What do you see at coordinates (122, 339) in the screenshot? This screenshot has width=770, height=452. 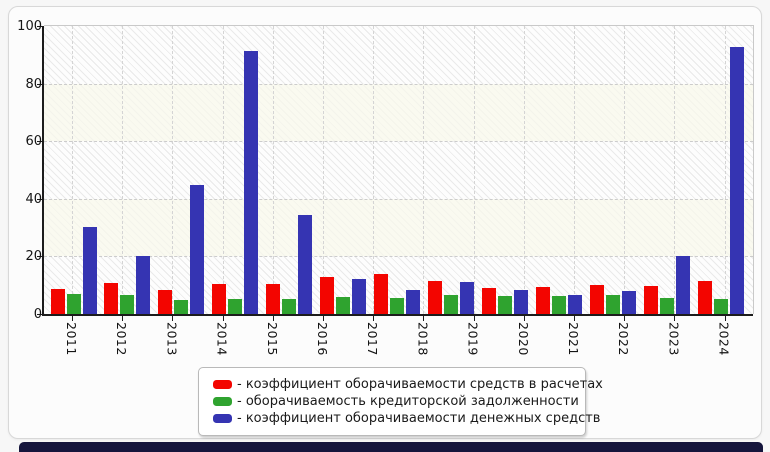 I see `x-axis-label: 2012` at bounding box center [122, 339].